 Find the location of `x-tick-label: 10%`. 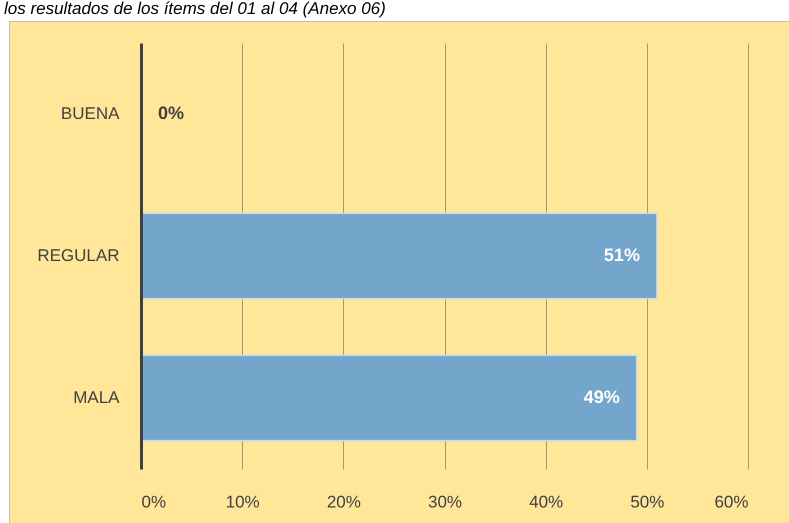

x-tick-label: 10% is located at coordinates (243, 502).